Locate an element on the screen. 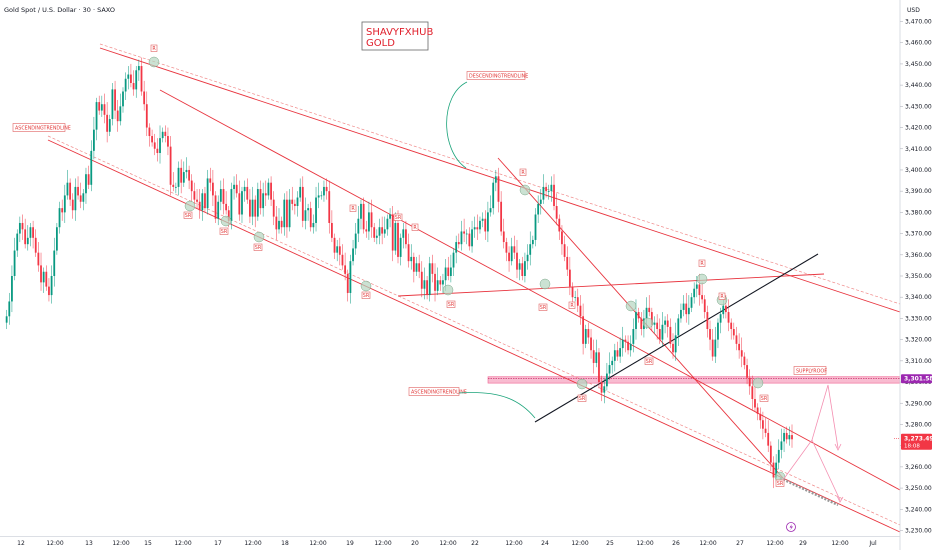 This screenshot has height=550, width=932. x-tick-label: Jul is located at coordinates (872, 543).